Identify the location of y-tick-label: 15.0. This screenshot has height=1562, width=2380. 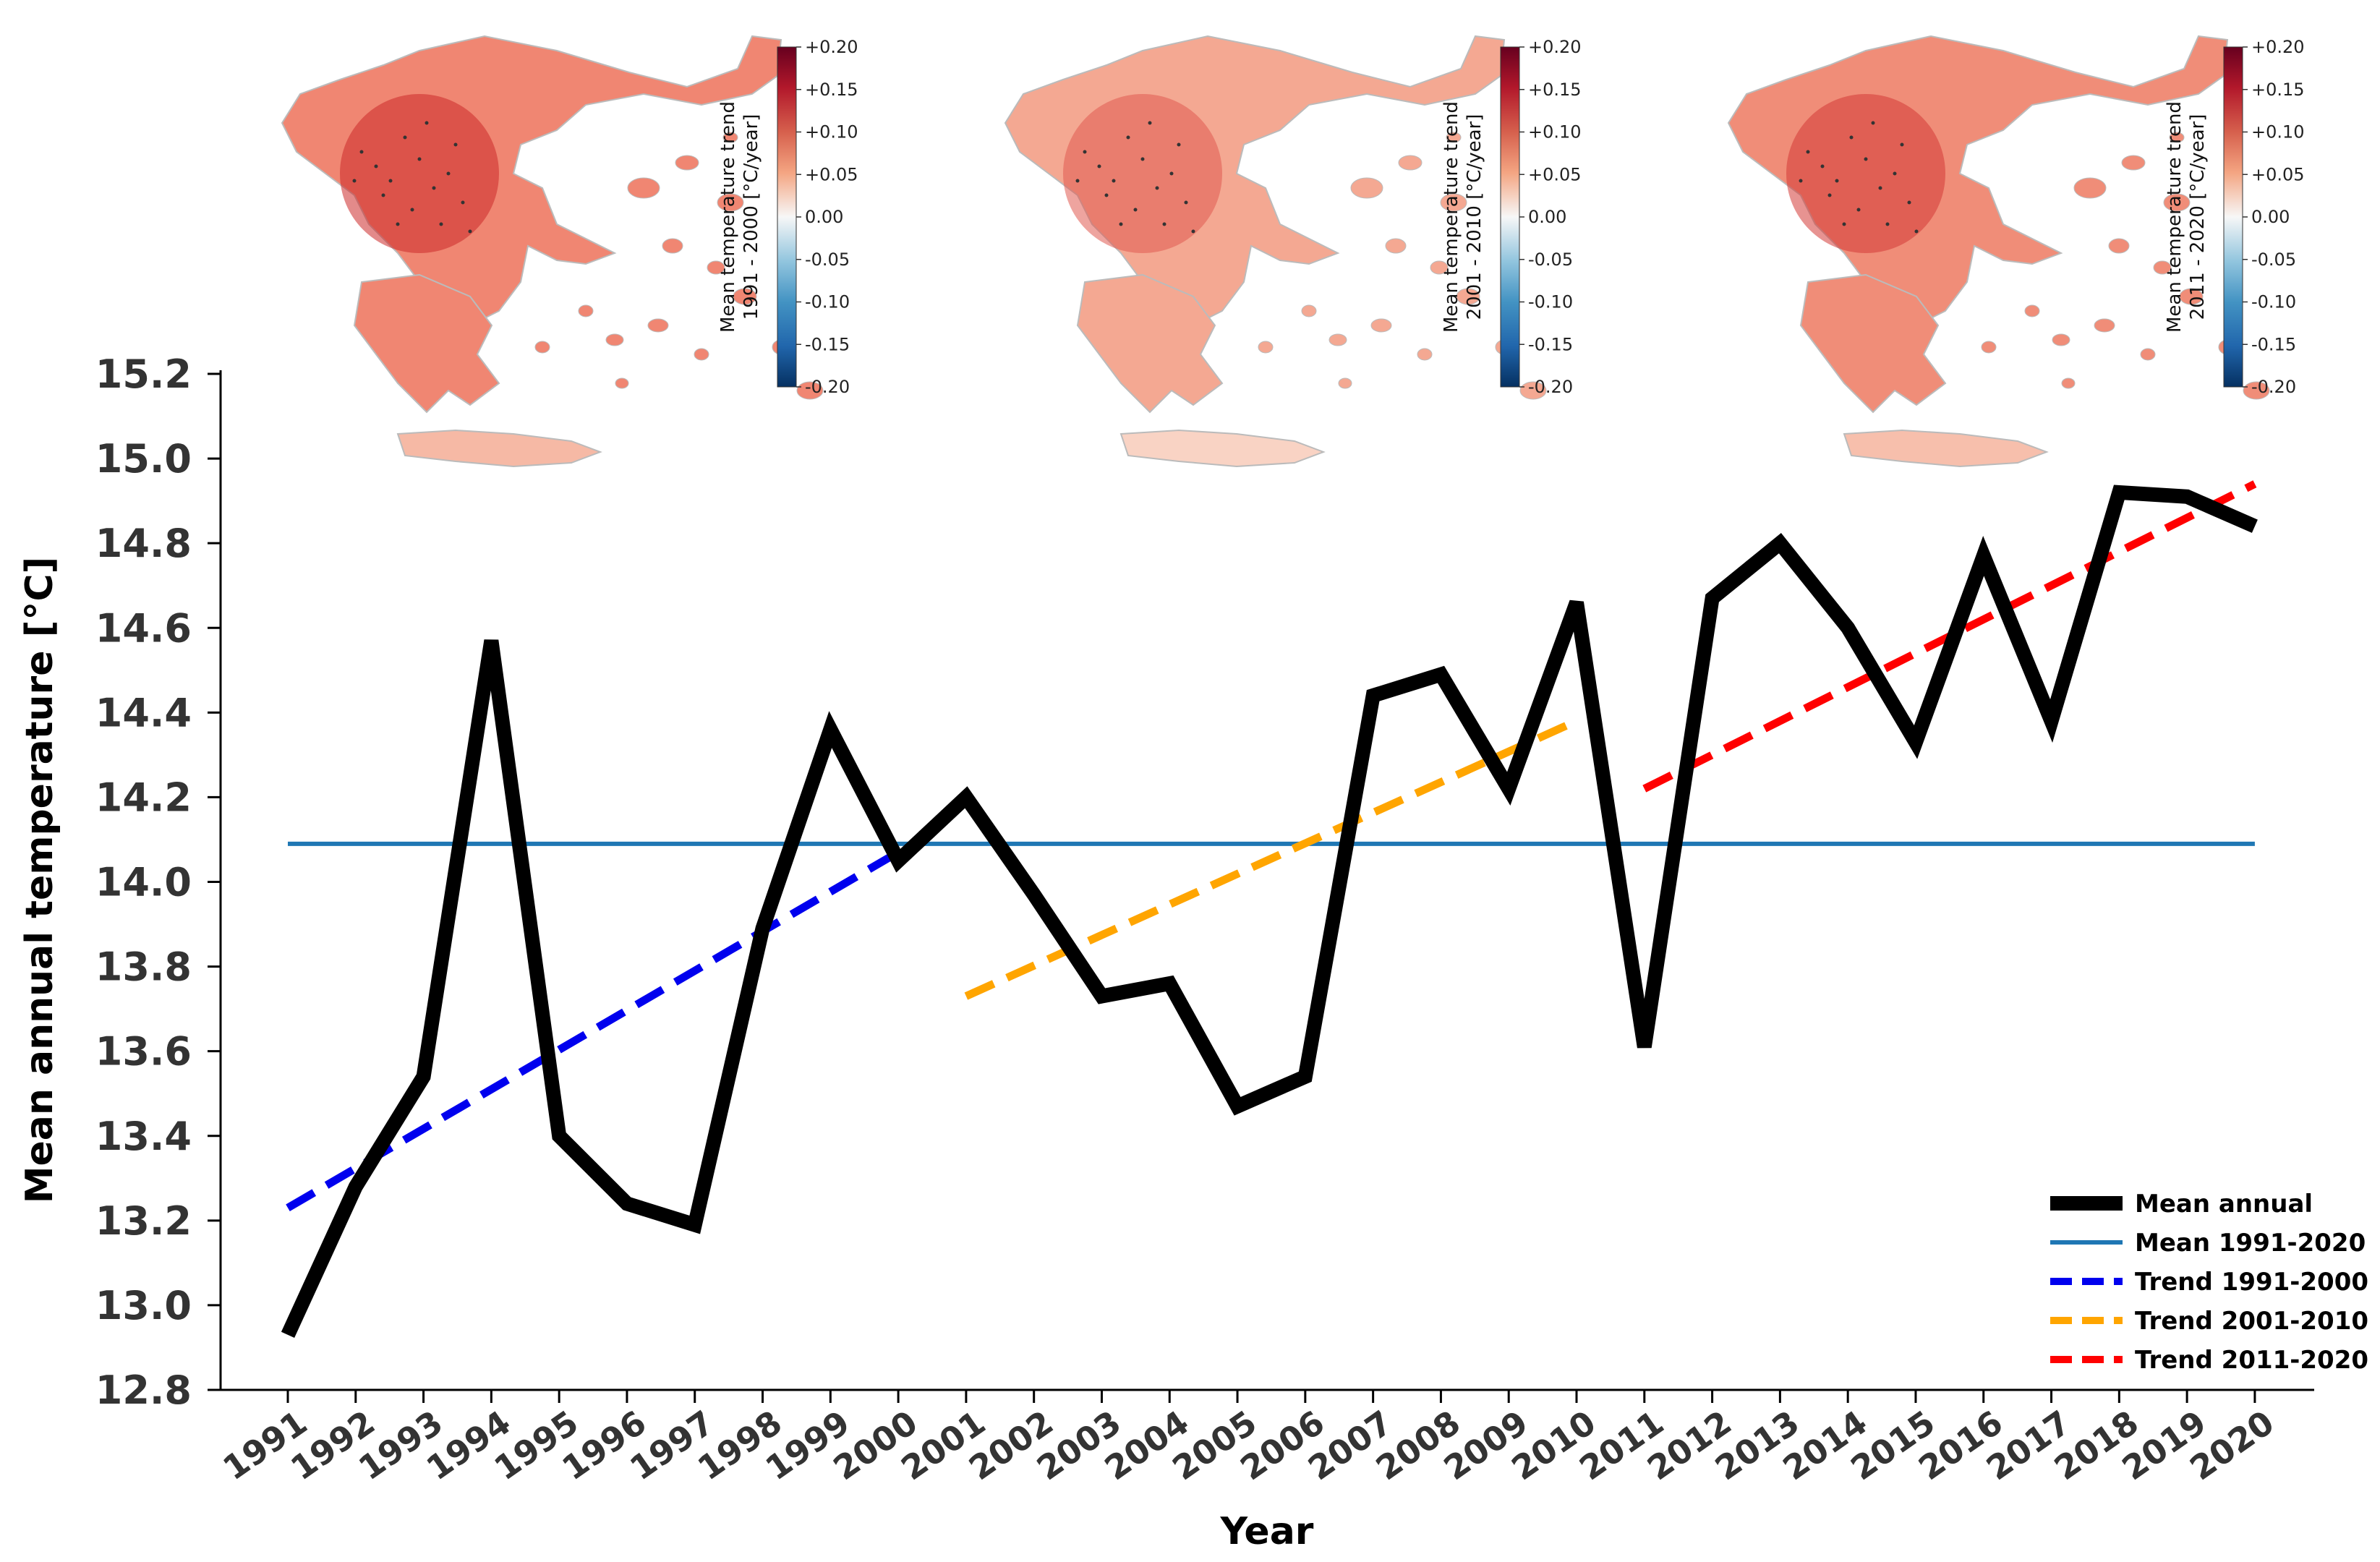
(143, 459).